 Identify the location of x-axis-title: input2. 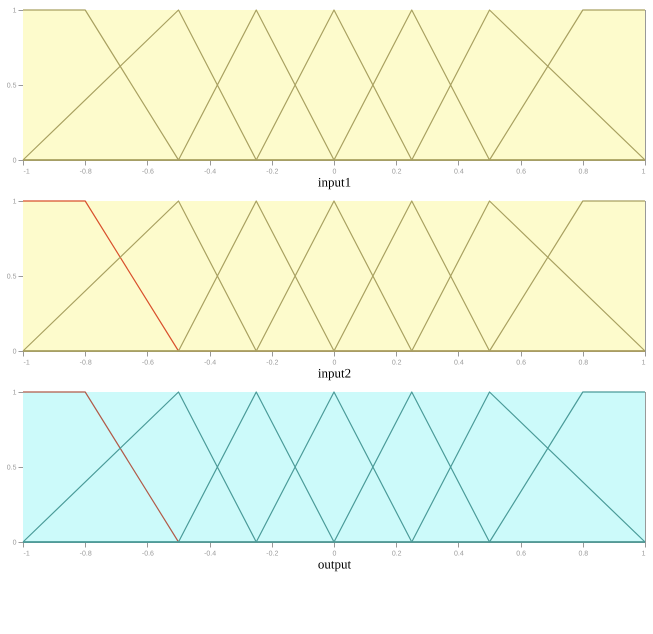
(335, 373).